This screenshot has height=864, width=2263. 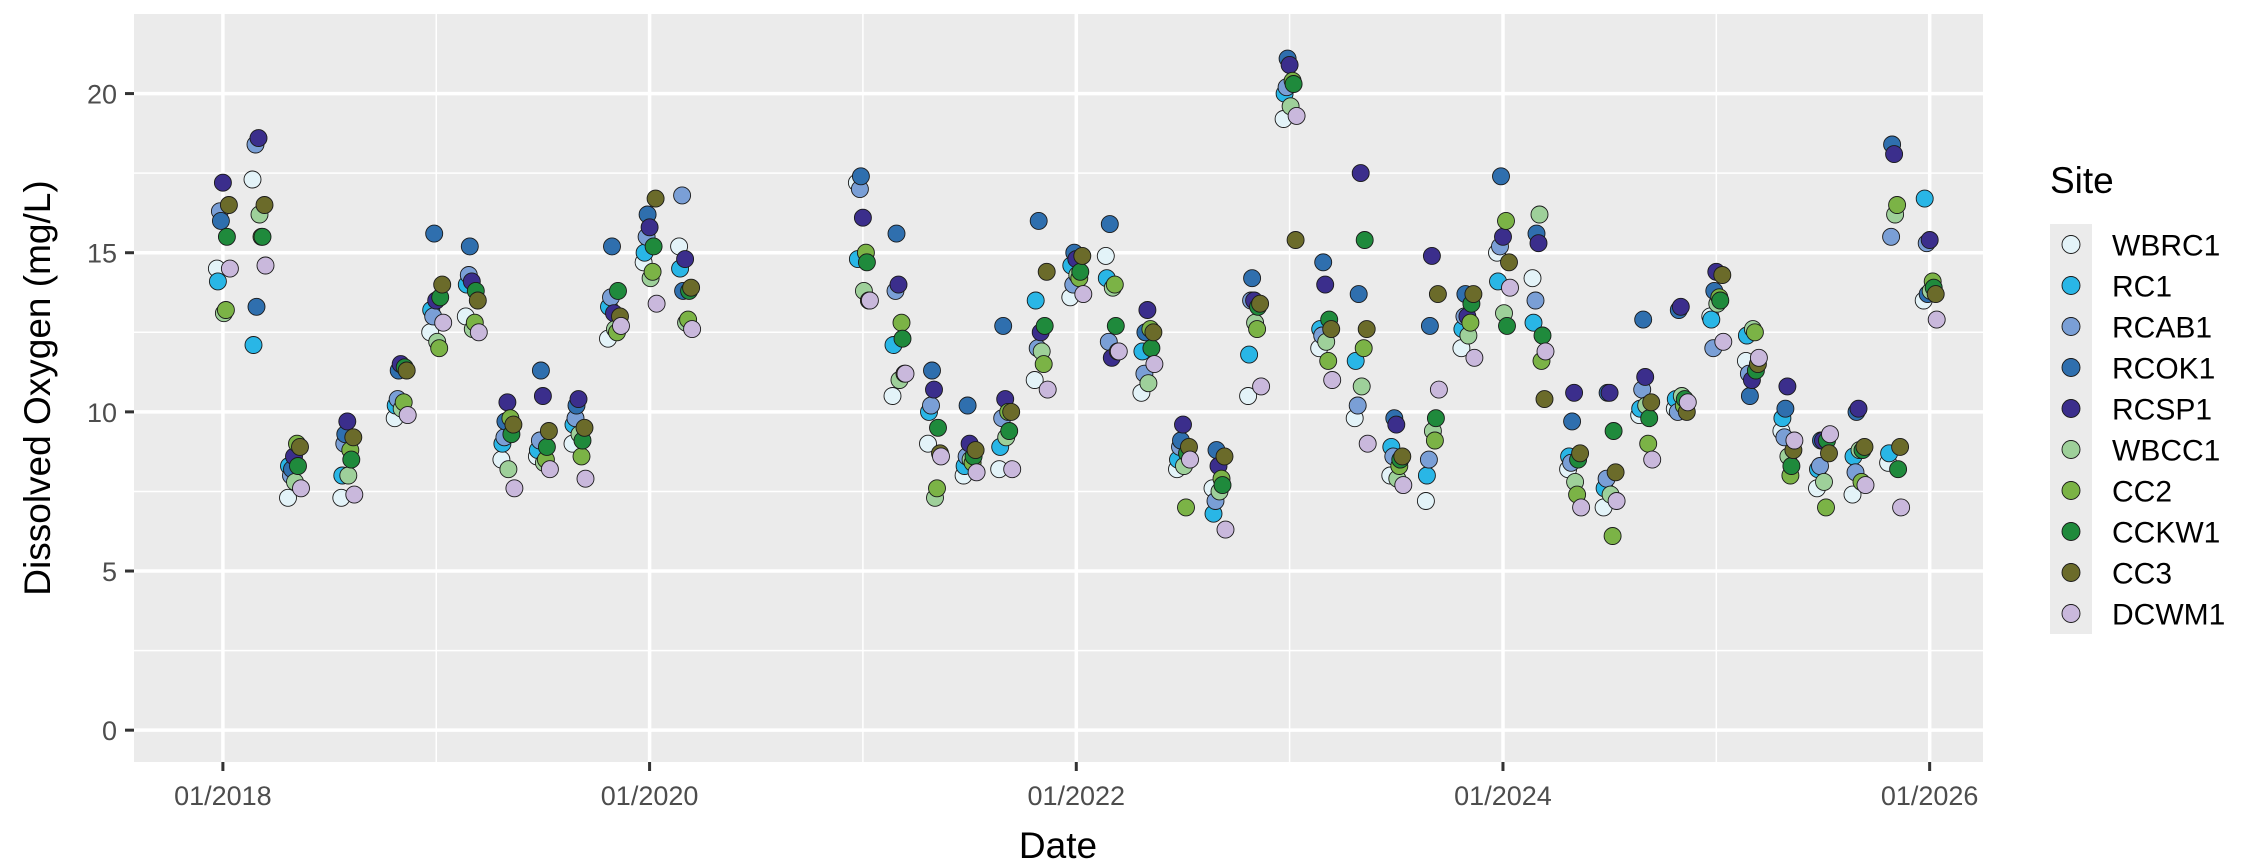 What do you see at coordinates (2163, 369) in the screenshot?
I see `legend-label-rcok1: RCOK1` at bounding box center [2163, 369].